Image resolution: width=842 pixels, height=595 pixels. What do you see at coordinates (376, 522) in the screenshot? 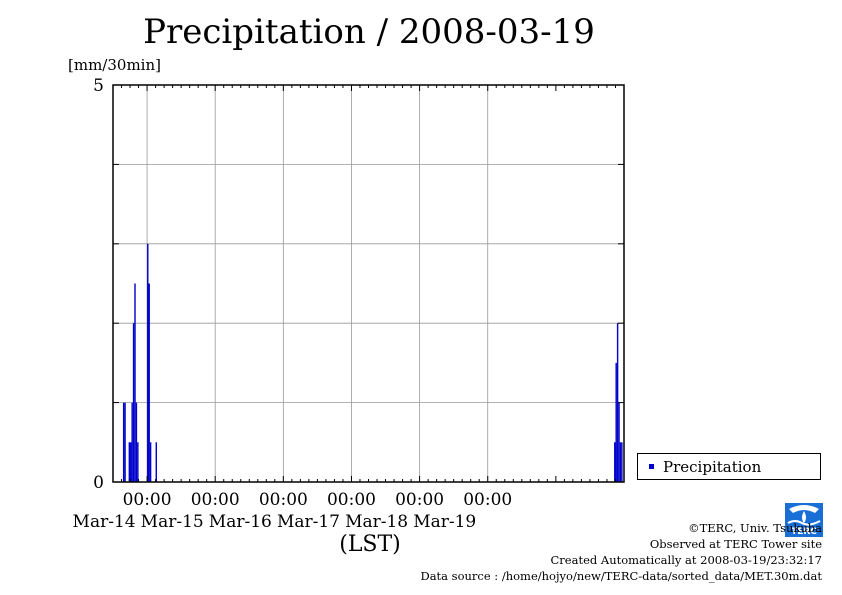
I see `x-tick-date-label: Mar-18` at bounding box center [376, 522].